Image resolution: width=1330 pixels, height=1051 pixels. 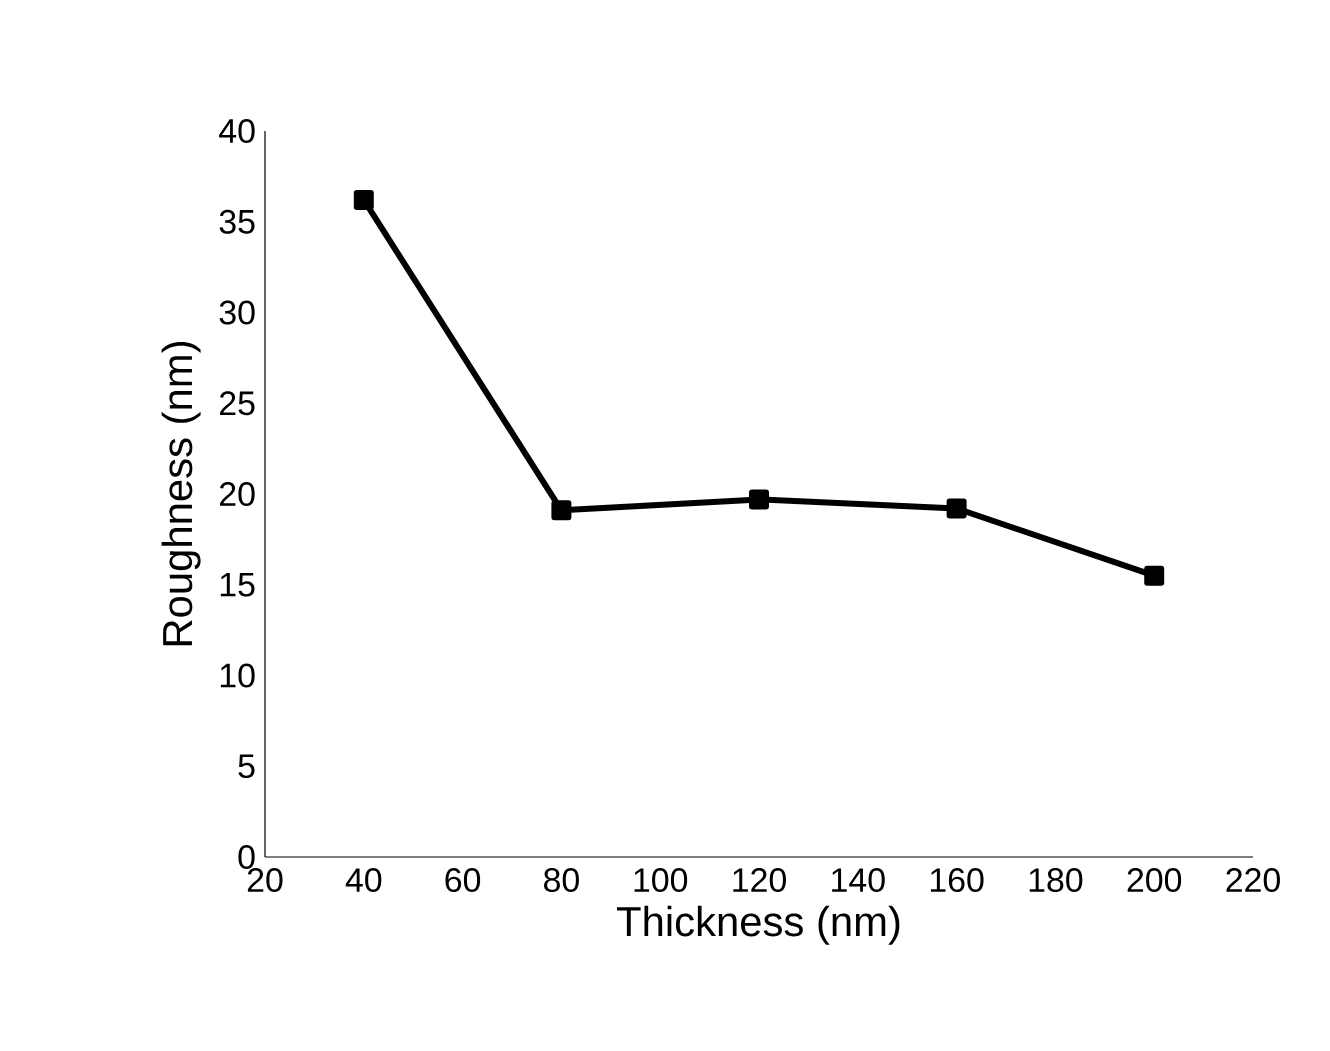 What do you see at coordinates (237, 131) in the screenshot?
I see `y-tick-label: 40` at bounding box center [237, 131].